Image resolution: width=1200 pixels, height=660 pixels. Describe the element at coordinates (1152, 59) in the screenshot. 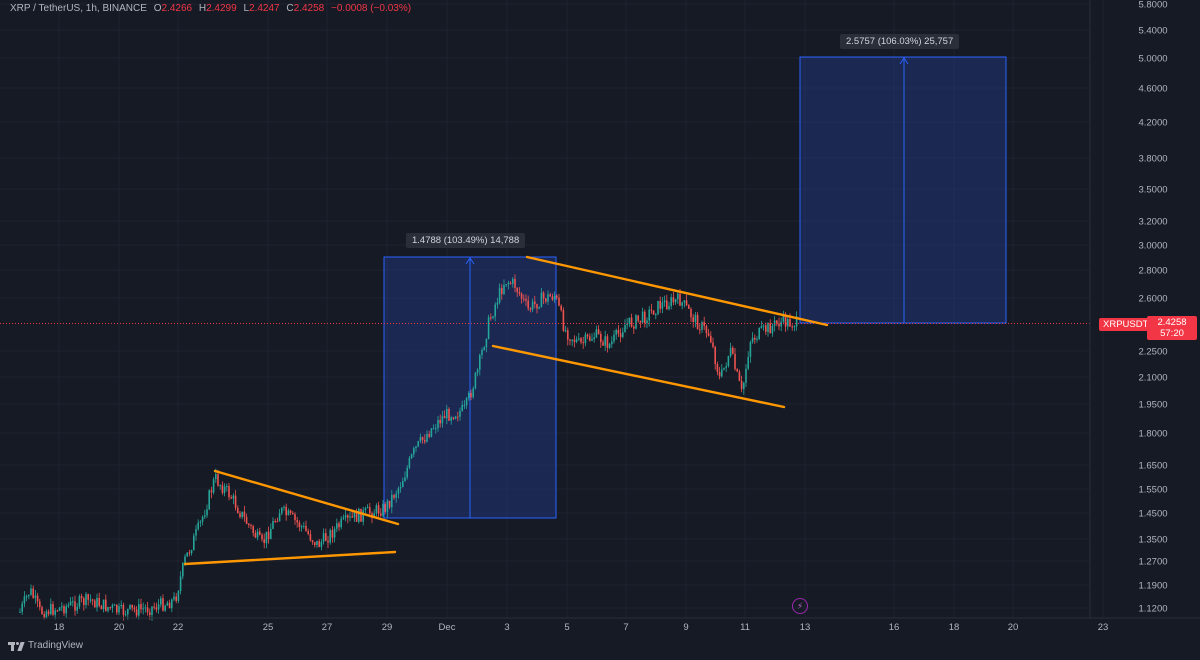

I see `price-tick: 5.0000` at that location.